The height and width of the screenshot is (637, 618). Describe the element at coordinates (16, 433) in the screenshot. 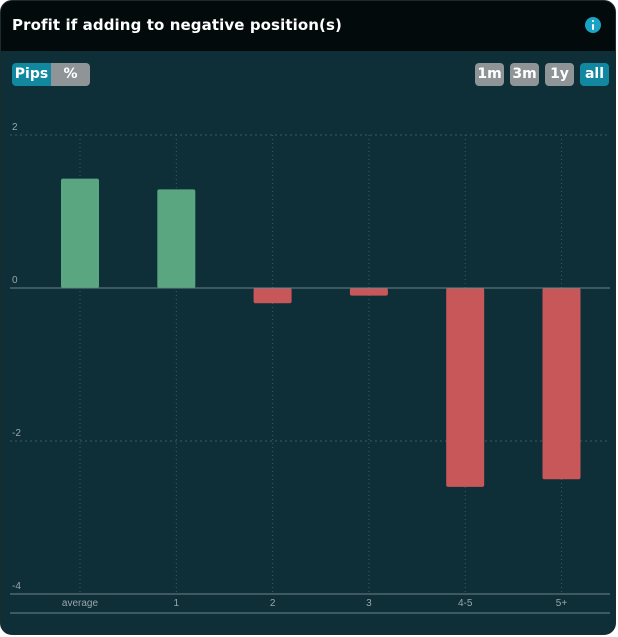

I see `y-tick-label: -2` at that location.